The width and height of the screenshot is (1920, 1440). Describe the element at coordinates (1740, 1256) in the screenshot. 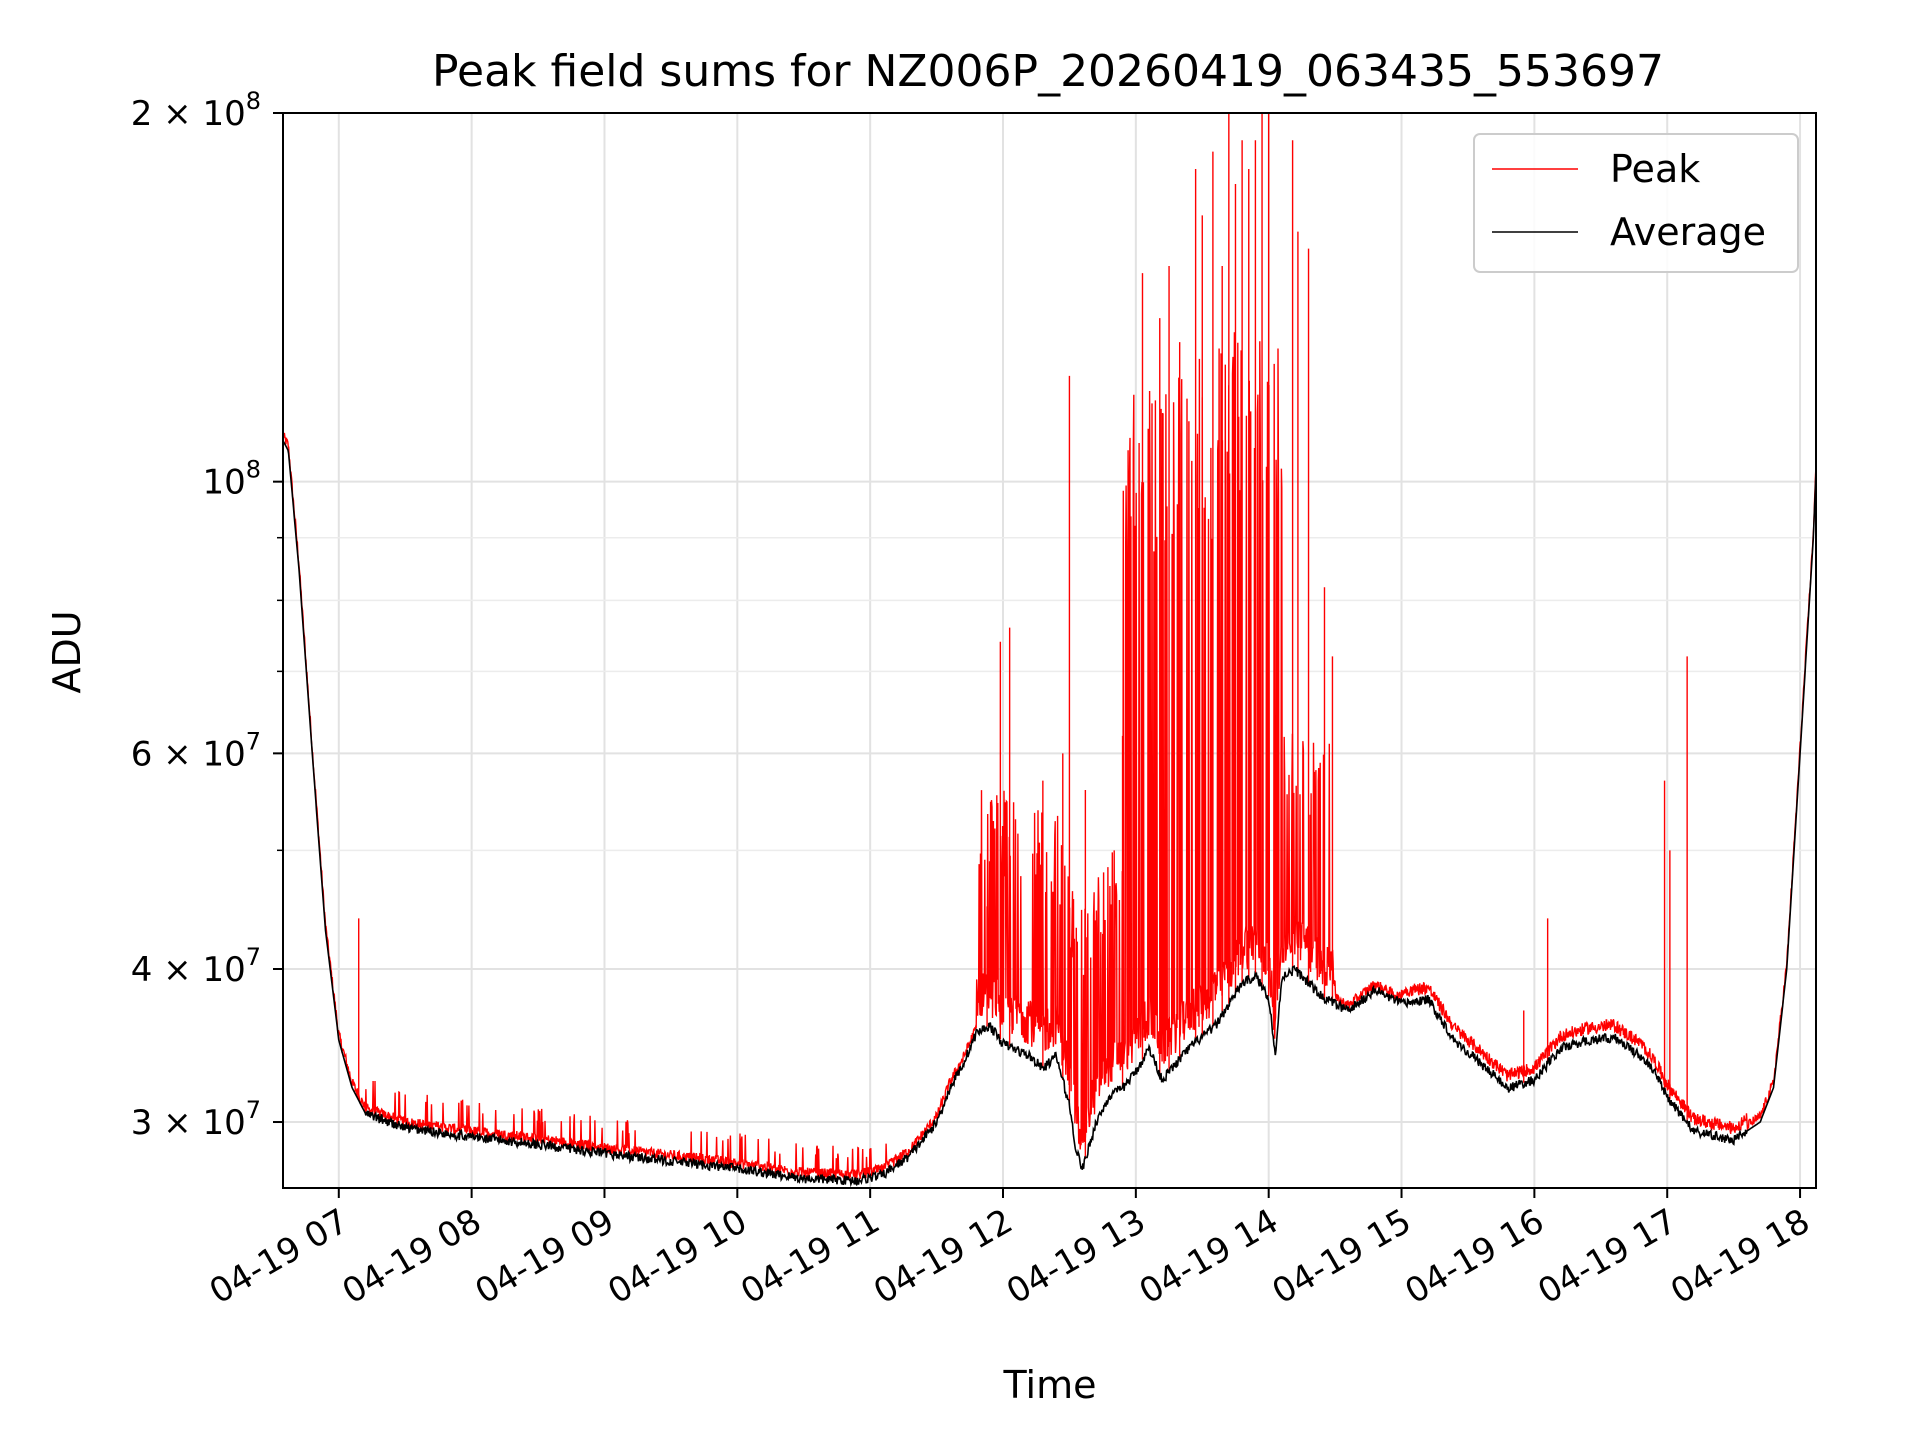

I see `x-tick-label: 04-19 18` at that location.